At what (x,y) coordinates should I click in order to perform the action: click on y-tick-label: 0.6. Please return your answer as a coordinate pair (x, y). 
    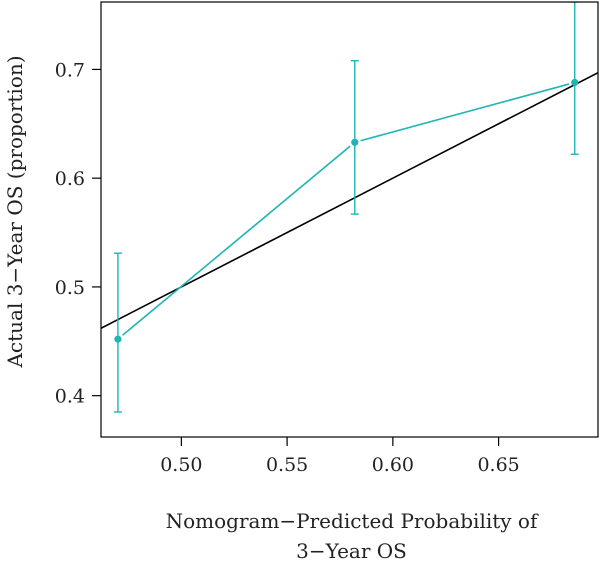
    Looking at the image, I should click on (70, 179).